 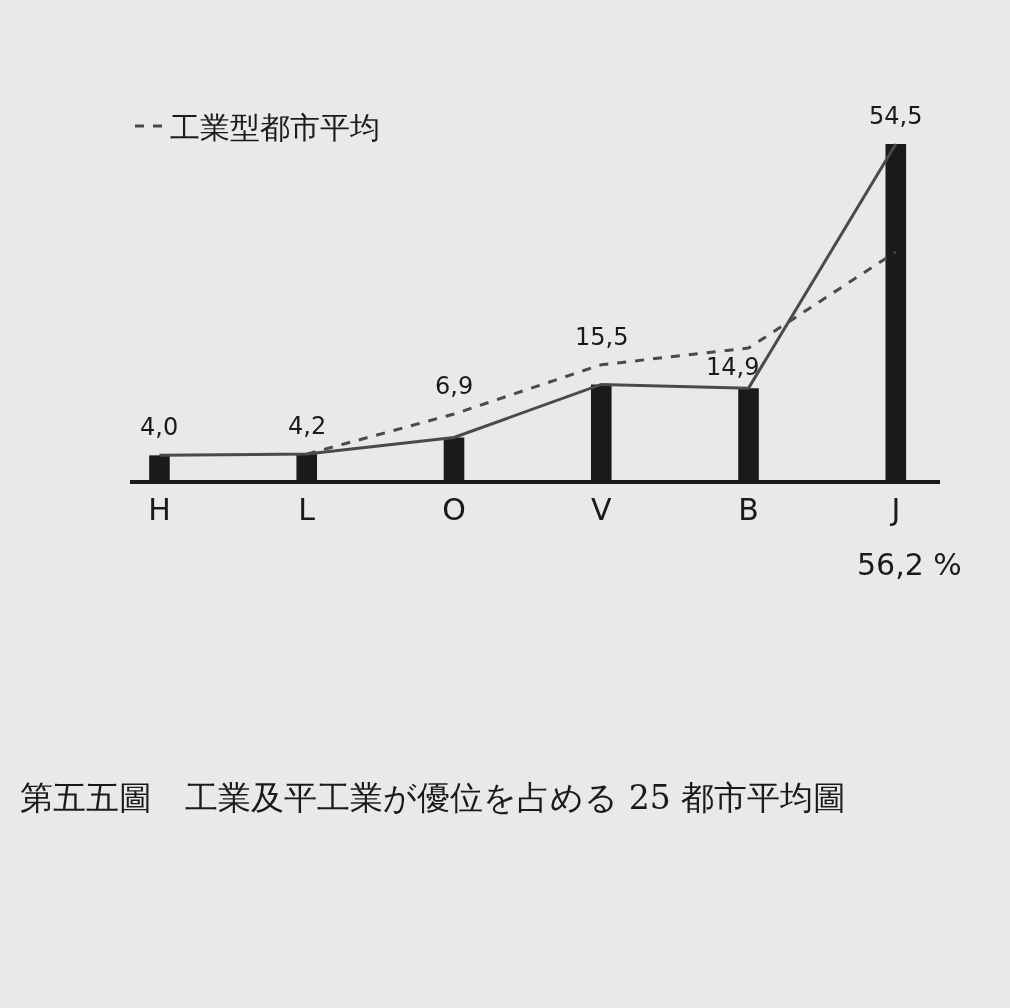 I want to click on data-label: 4,0, so click(x=159, y=427).